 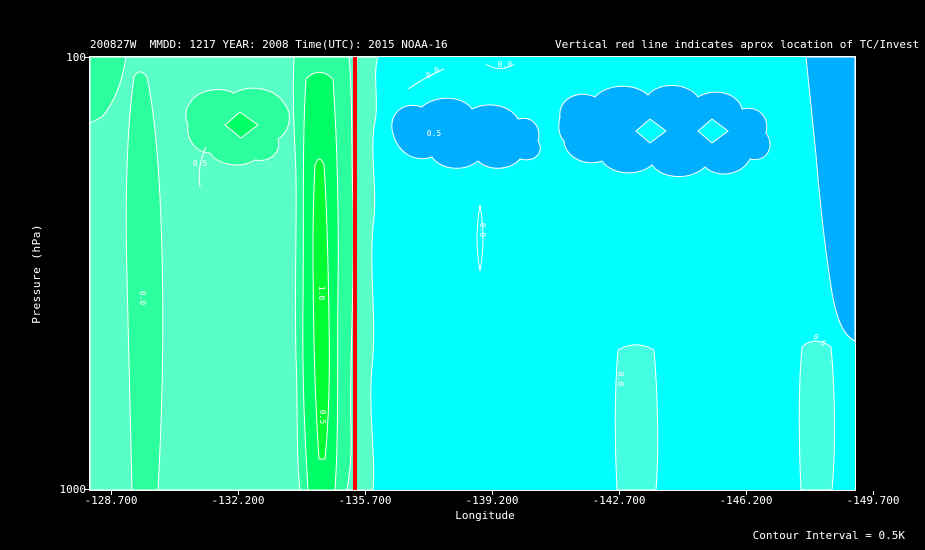 I want to click on cold-anomaly-blob-west, so click(x=466, y=133).